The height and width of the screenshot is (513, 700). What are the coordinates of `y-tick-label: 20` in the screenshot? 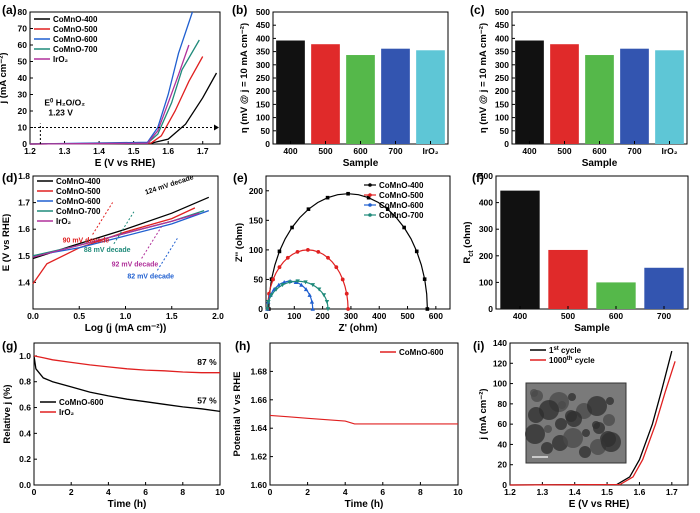 It's located at (23, 111).